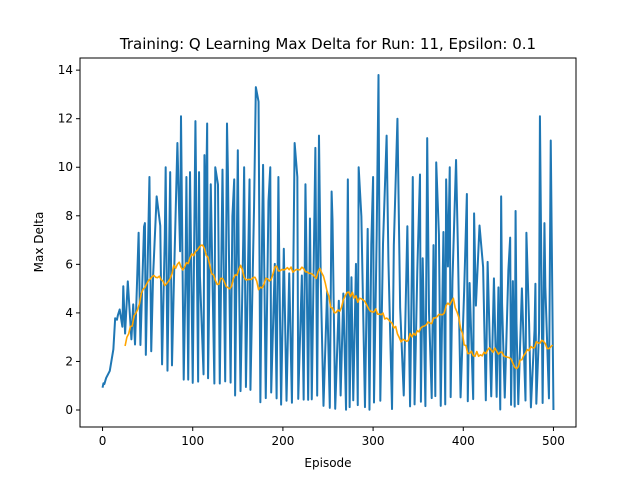 The image size is (640, 480). What do you see at coordinates (65, 167) in the screenshot?
I see `y-tick-label: 10` at bounding box center [65, 167].